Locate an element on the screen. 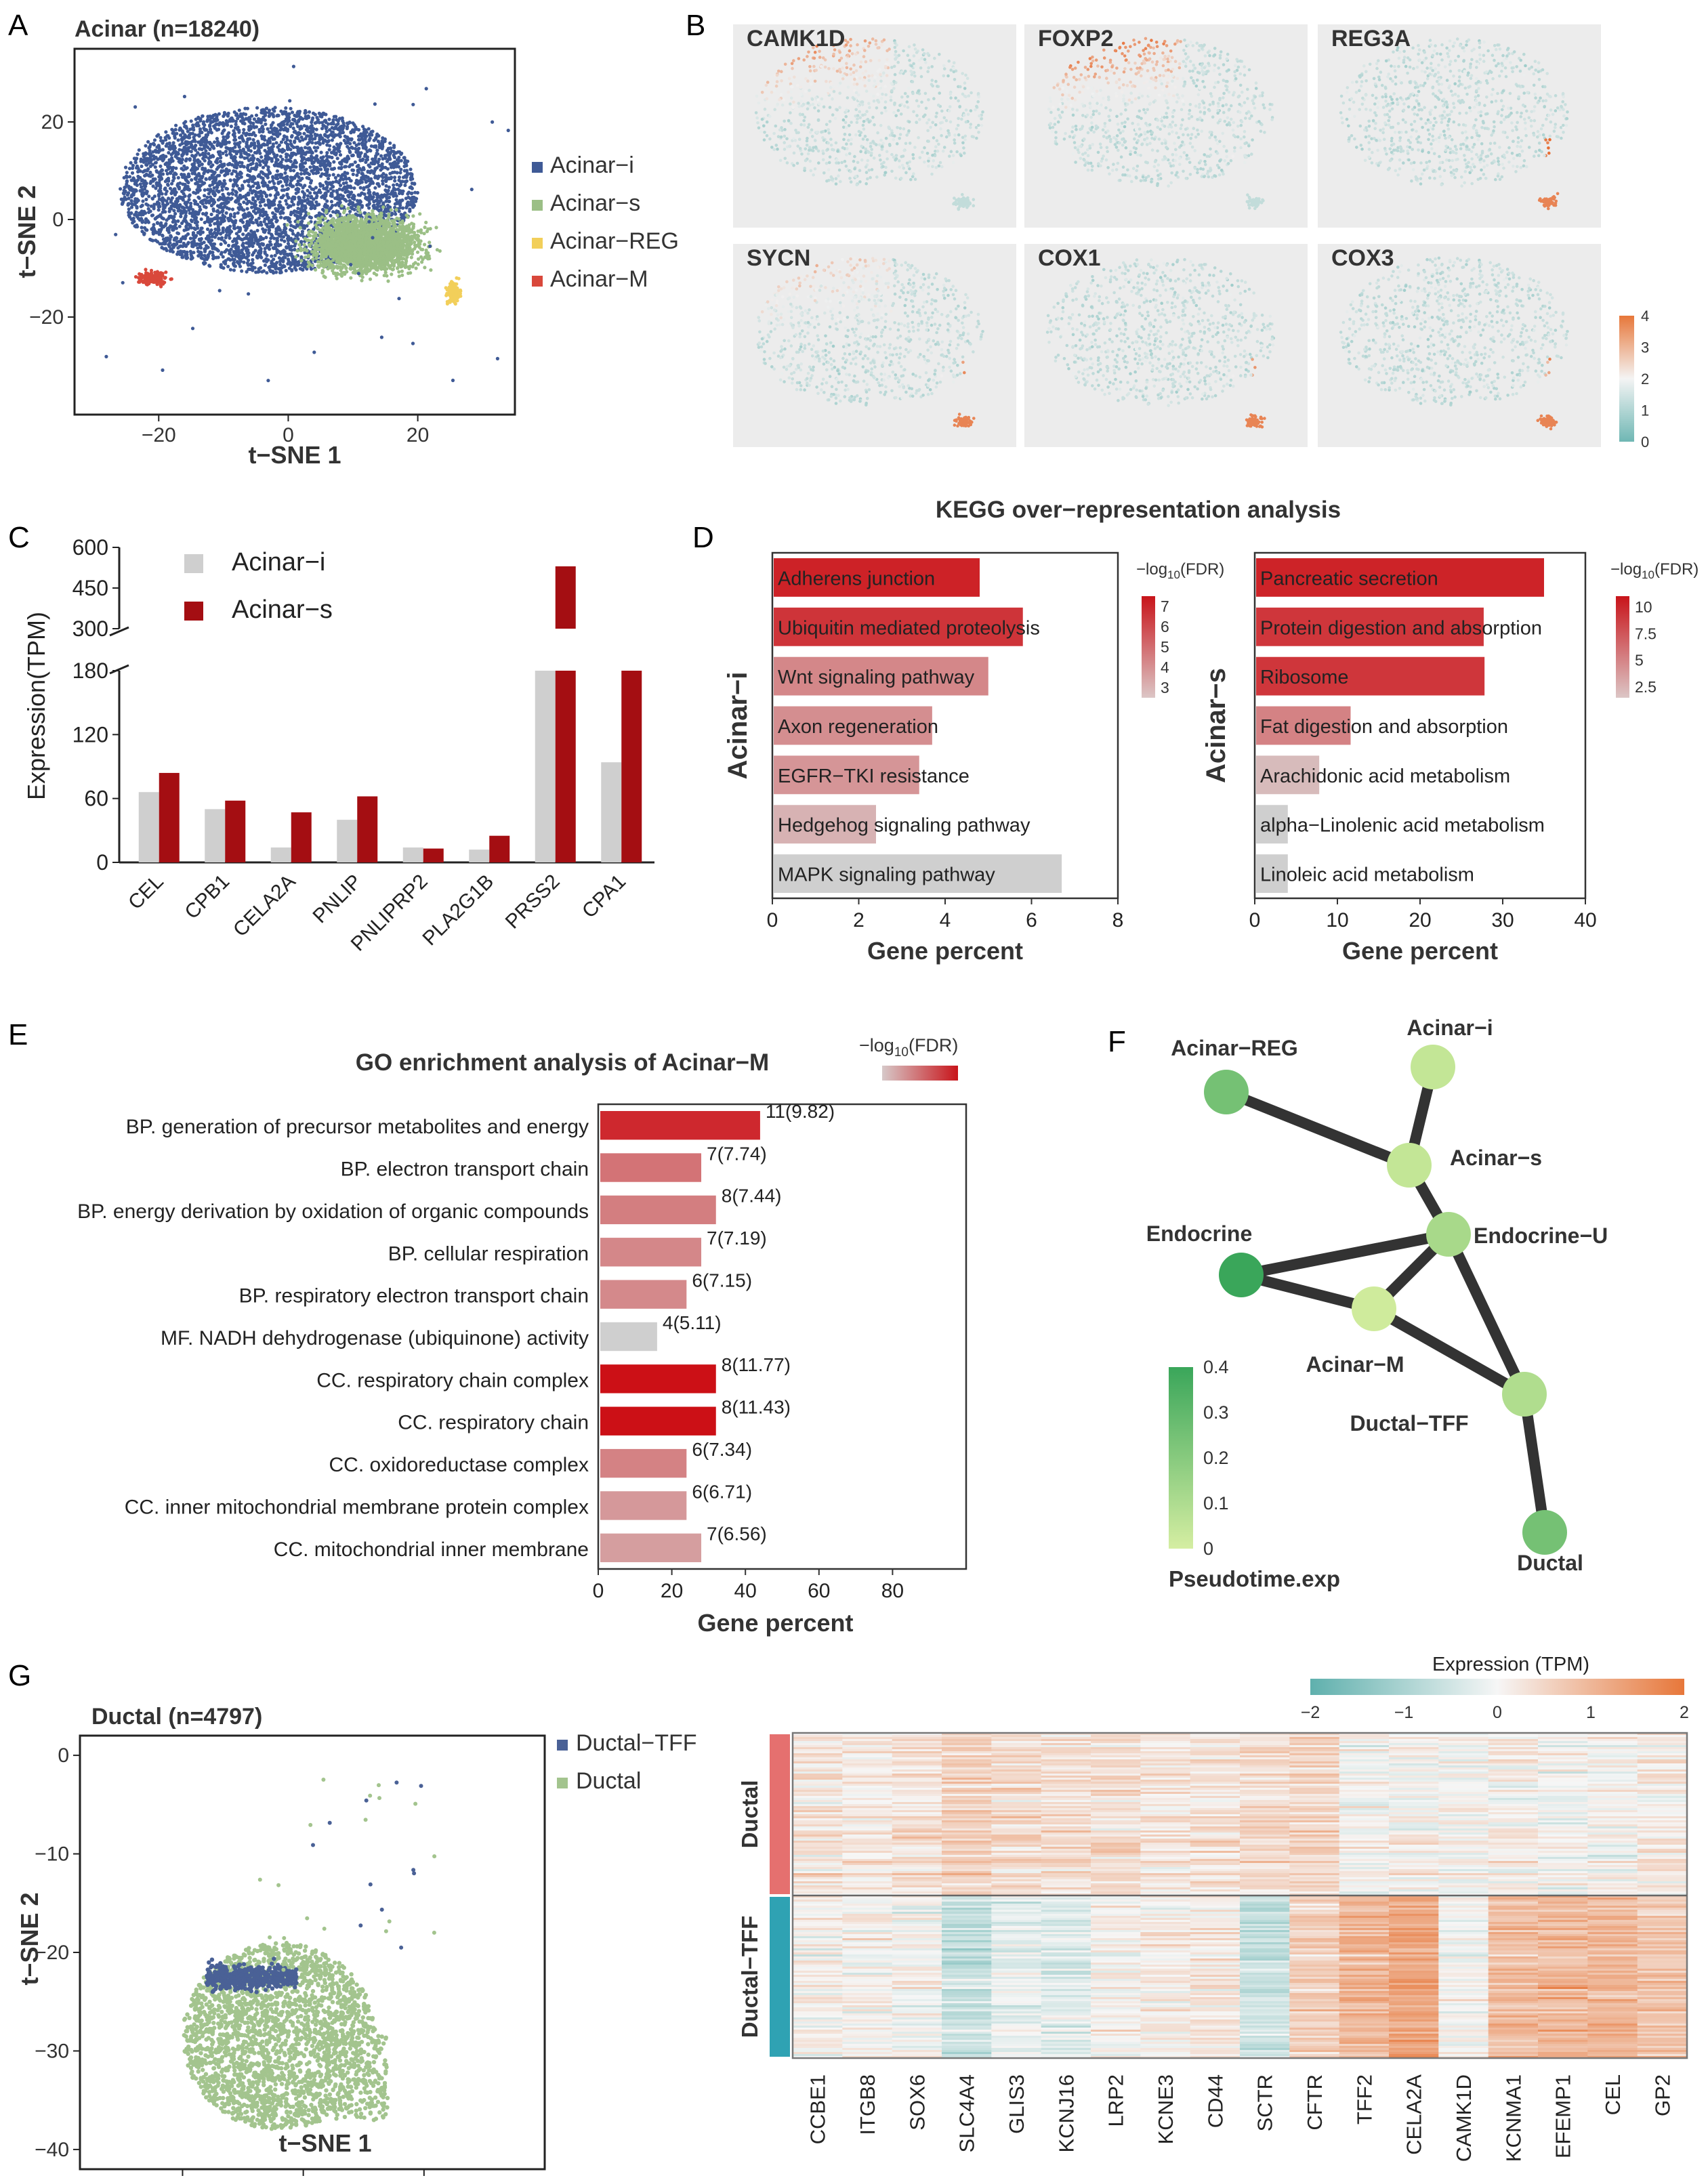  heatmap-colorbar-tick: 2 is located at coordinates (1684, 1712).